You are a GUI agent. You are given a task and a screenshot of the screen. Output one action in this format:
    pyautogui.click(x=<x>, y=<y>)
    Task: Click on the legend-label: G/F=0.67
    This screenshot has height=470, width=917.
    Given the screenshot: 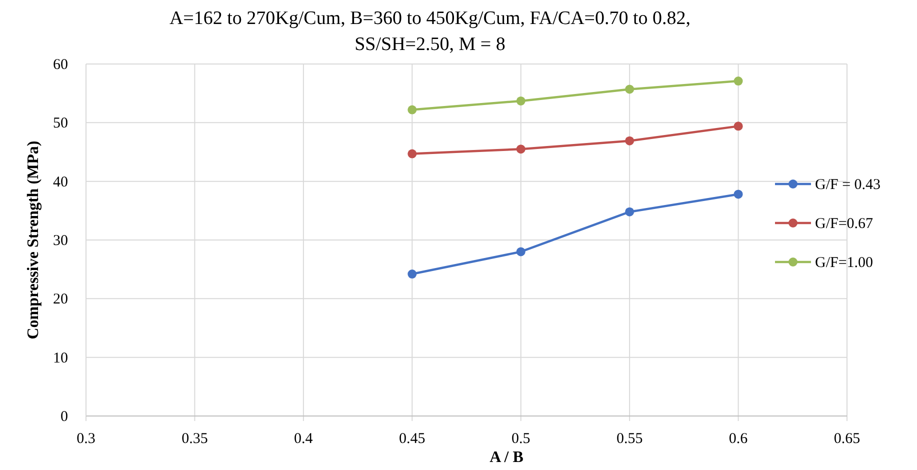 What is the action you would take?
    pyautogui.click(x=844, y=224)
    